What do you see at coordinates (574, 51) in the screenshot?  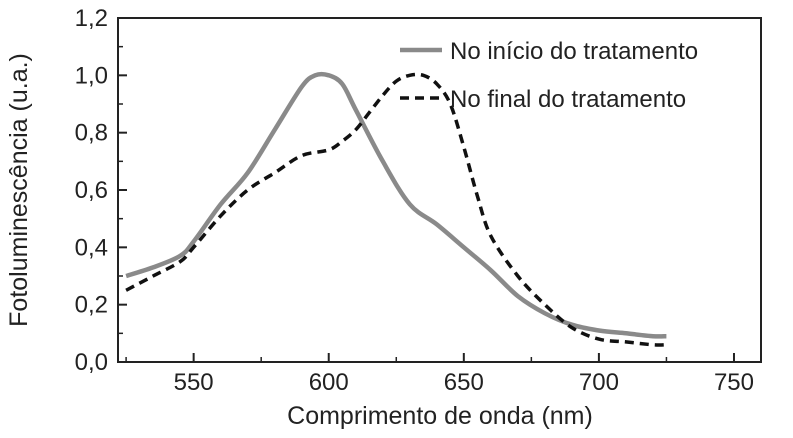 I see `legend-label-0: No início do tratamento` at bounding box center [574, 51].